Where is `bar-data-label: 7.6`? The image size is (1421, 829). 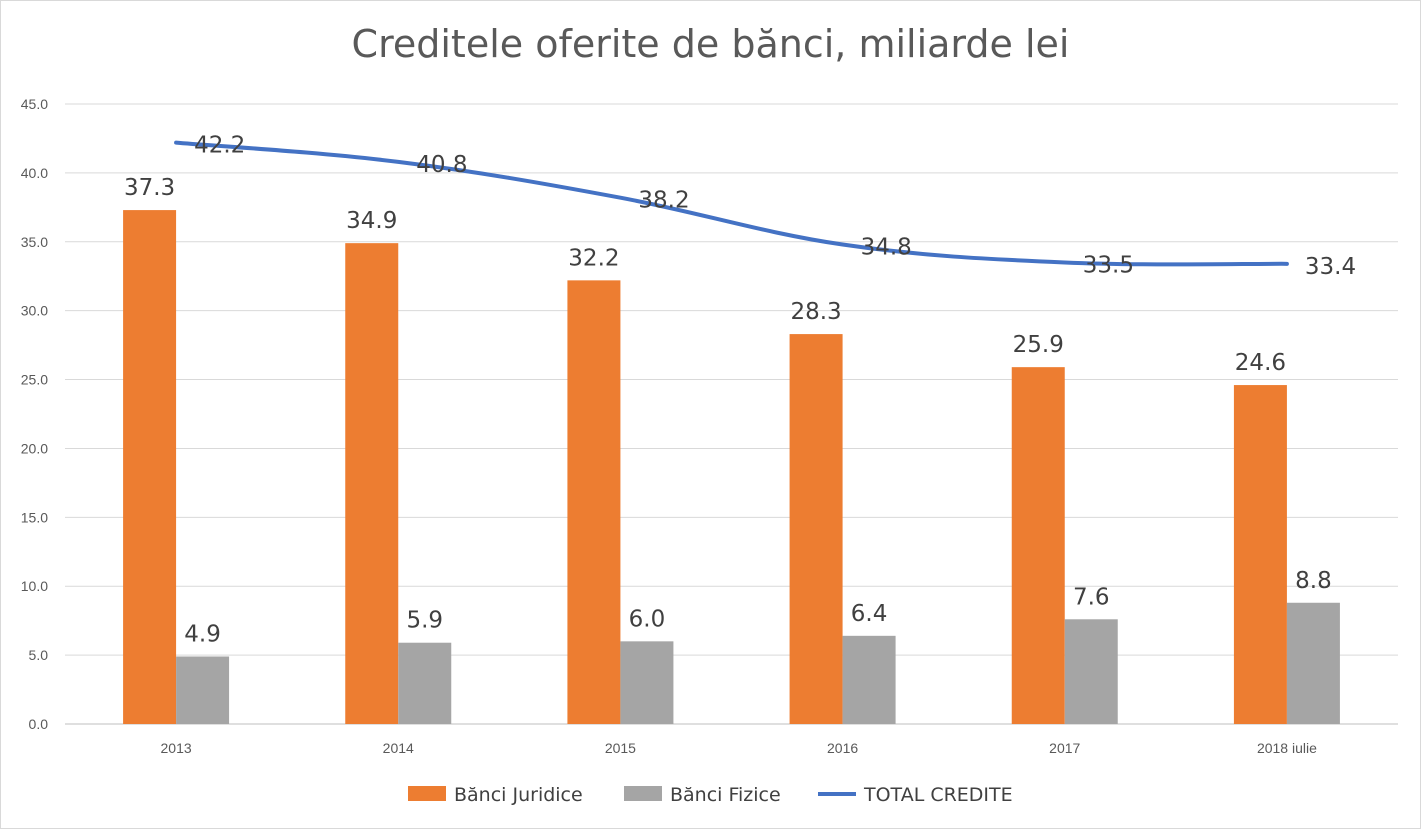
bar-data-label: 7.6 is located at coordinates (1091, 597).